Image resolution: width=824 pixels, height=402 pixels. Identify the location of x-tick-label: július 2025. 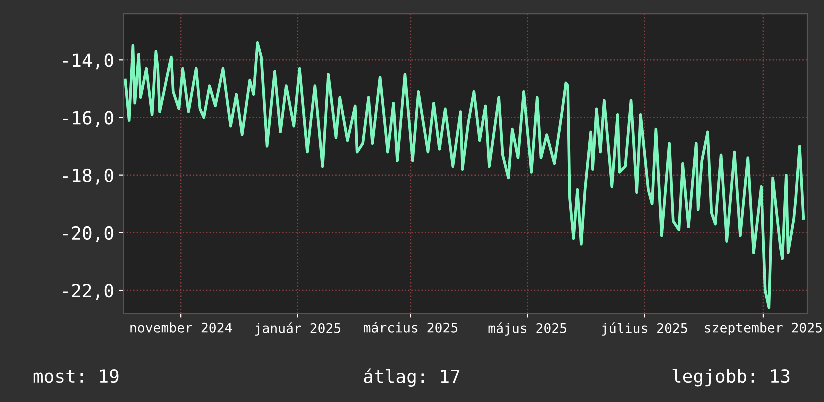
(645, 329).